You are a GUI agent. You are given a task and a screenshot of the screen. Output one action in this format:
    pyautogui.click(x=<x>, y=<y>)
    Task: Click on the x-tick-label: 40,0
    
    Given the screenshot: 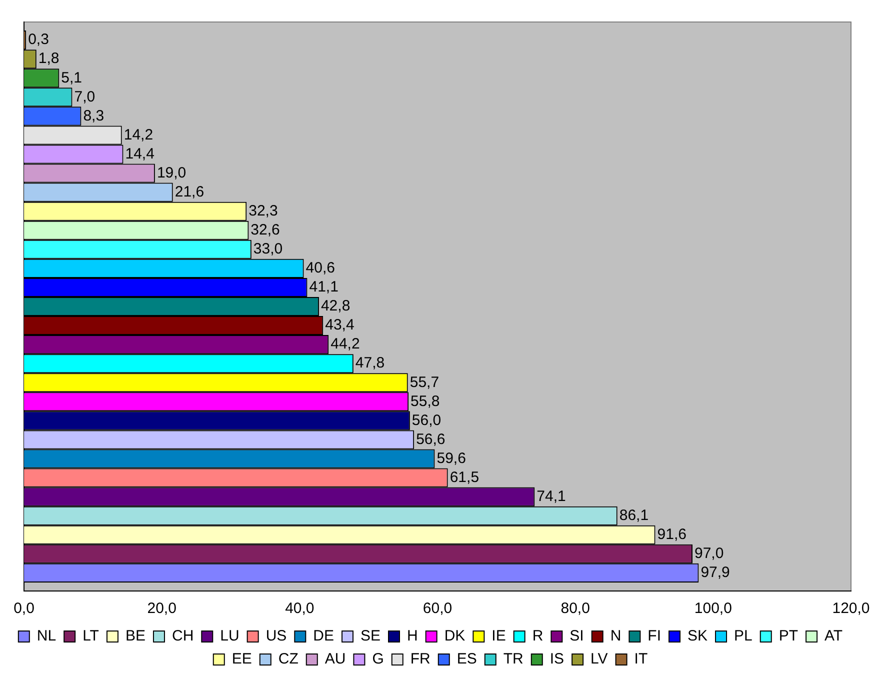 What is the action you would take?
    pyautogui.click(x=299, y=609)
    